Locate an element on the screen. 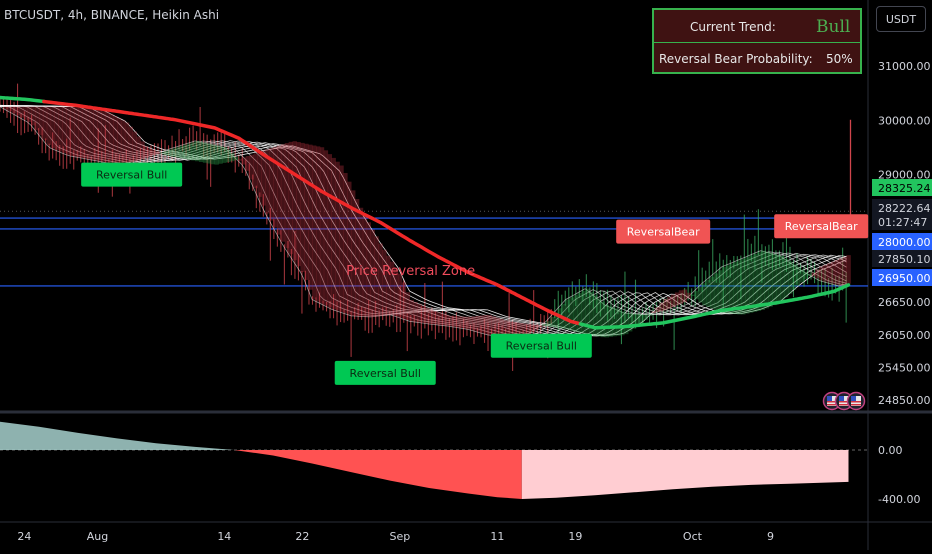 The image size is (932, 554). price-tick-label: 30000.00 is located at coordinates (904, 120).